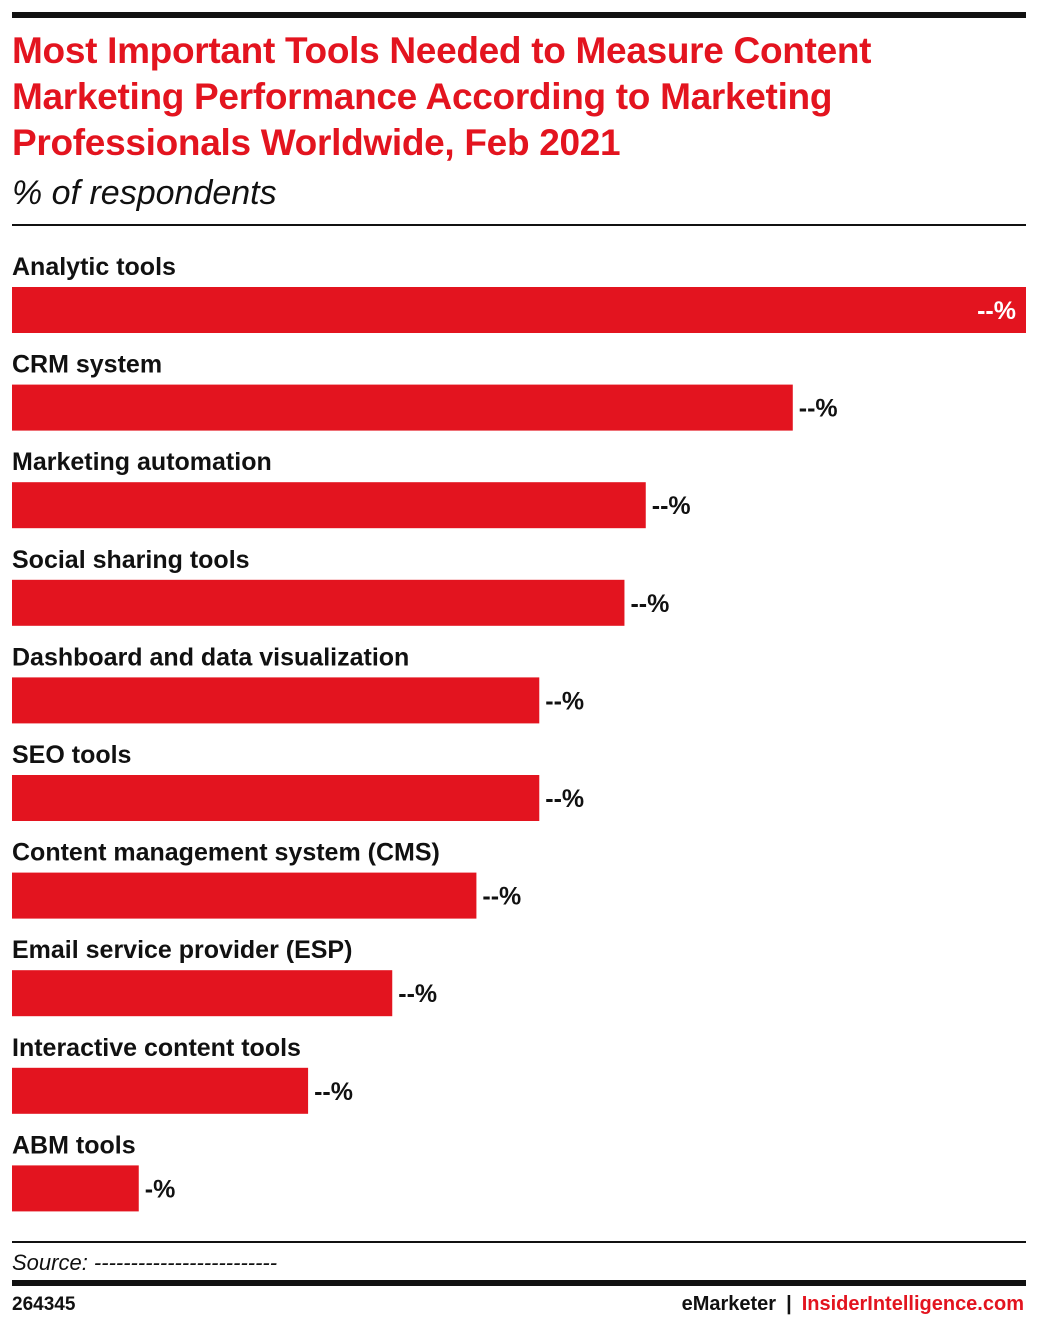  What do you see at coordinates (226, 853) in the screenshot?
I see `category-label: Content management system (CMS)` at bounding box center [226, 853].